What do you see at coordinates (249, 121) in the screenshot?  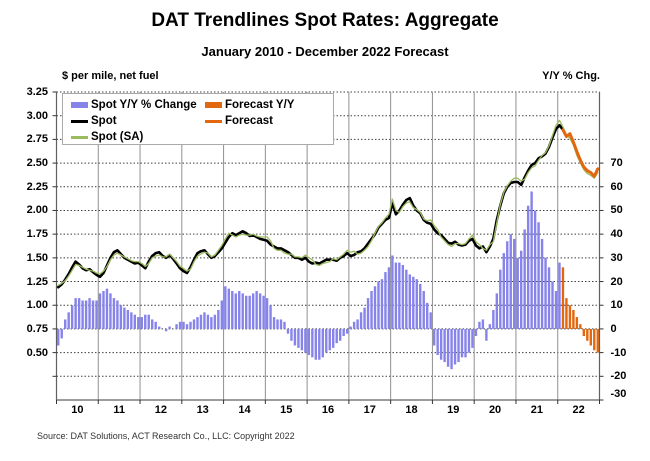 I see `legend-label: Forecast` at bounding box center [249, 121].